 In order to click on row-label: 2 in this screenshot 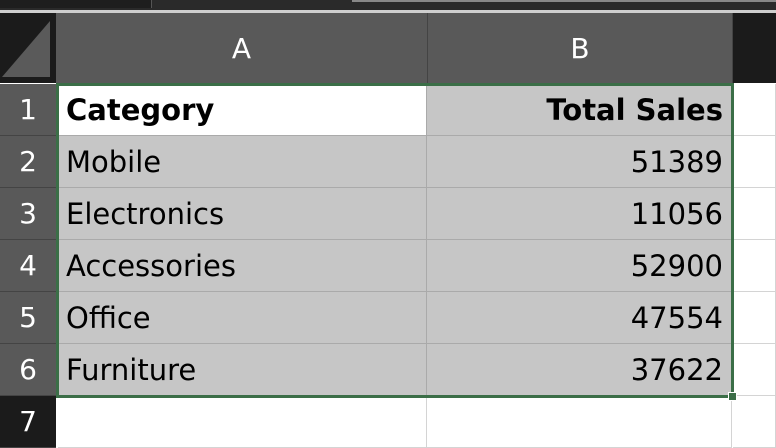, I will do `click(28, 161)`.